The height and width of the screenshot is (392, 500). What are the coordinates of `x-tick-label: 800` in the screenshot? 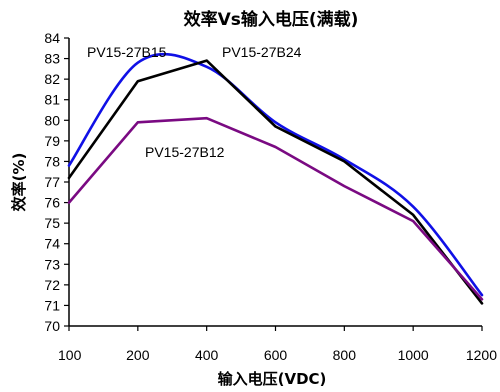 It's located at (345, 355).